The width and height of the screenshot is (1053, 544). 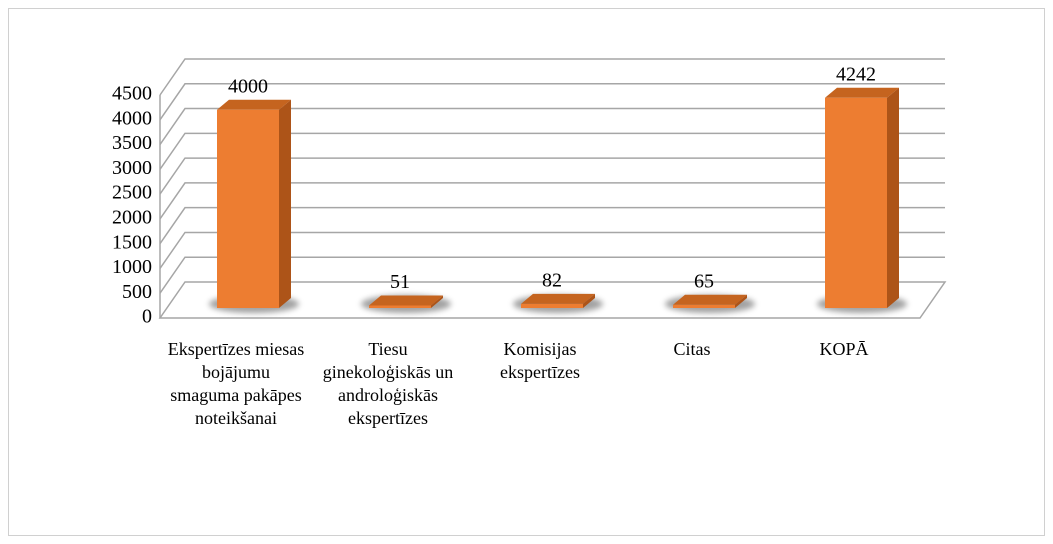 I want to click on x-tick-label: KOPĀ, so click(x=844, y=349).